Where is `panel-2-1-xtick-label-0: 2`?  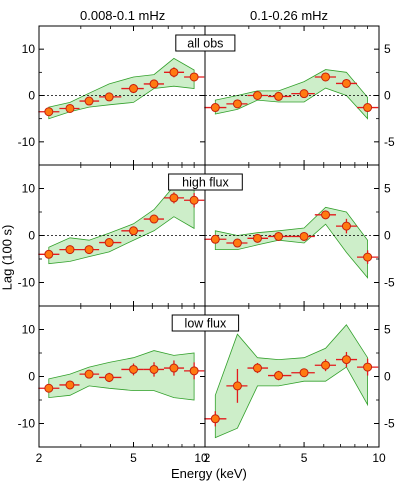 panel-2-1-xtick-label-0: 2 is located at coordinates (207, 458).